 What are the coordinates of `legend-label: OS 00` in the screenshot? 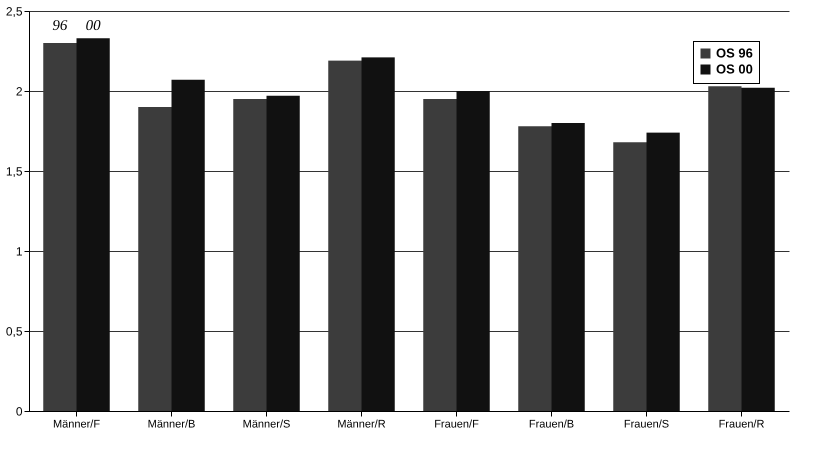 It's located at (734, 69).